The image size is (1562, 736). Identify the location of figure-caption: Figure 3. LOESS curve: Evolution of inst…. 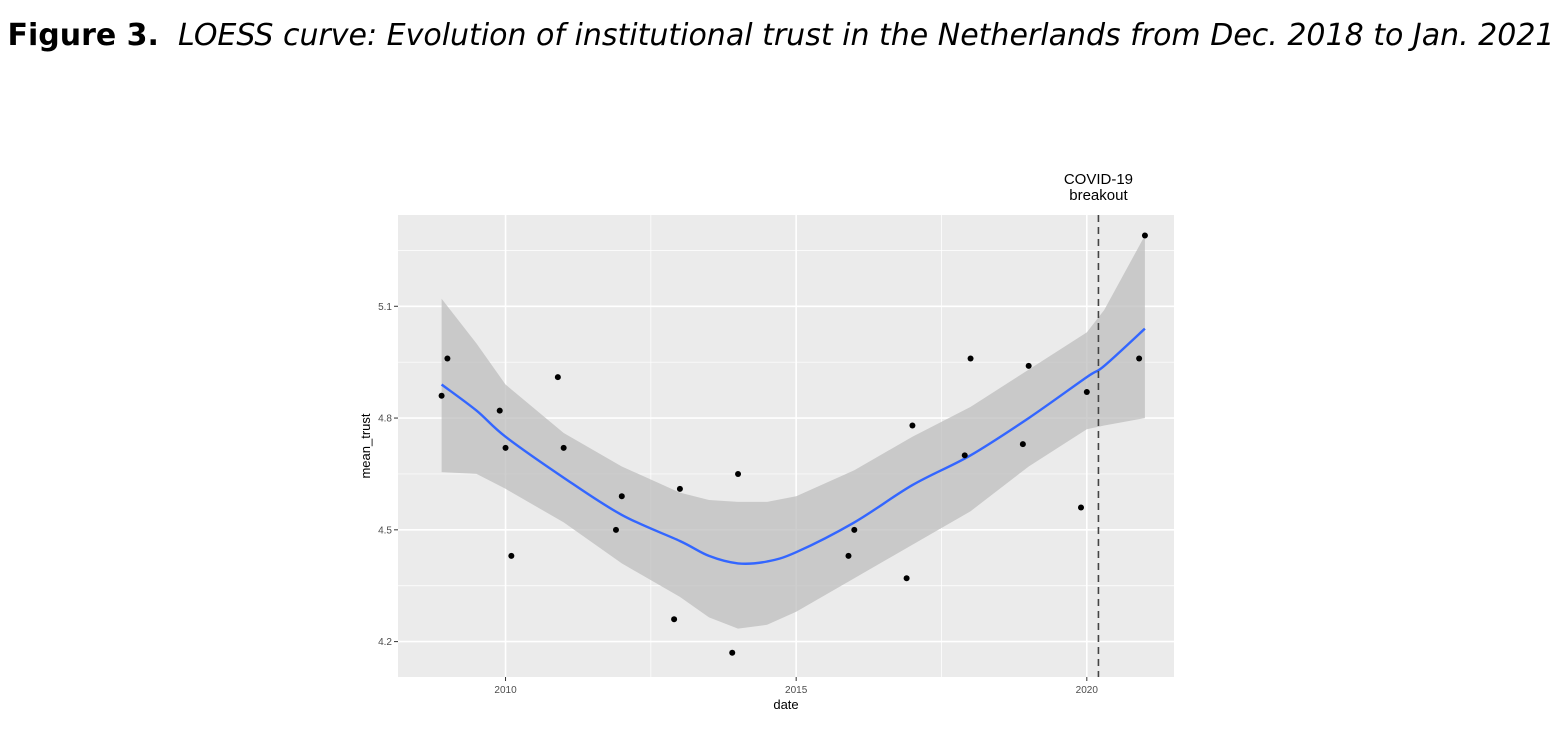
(781, 36).